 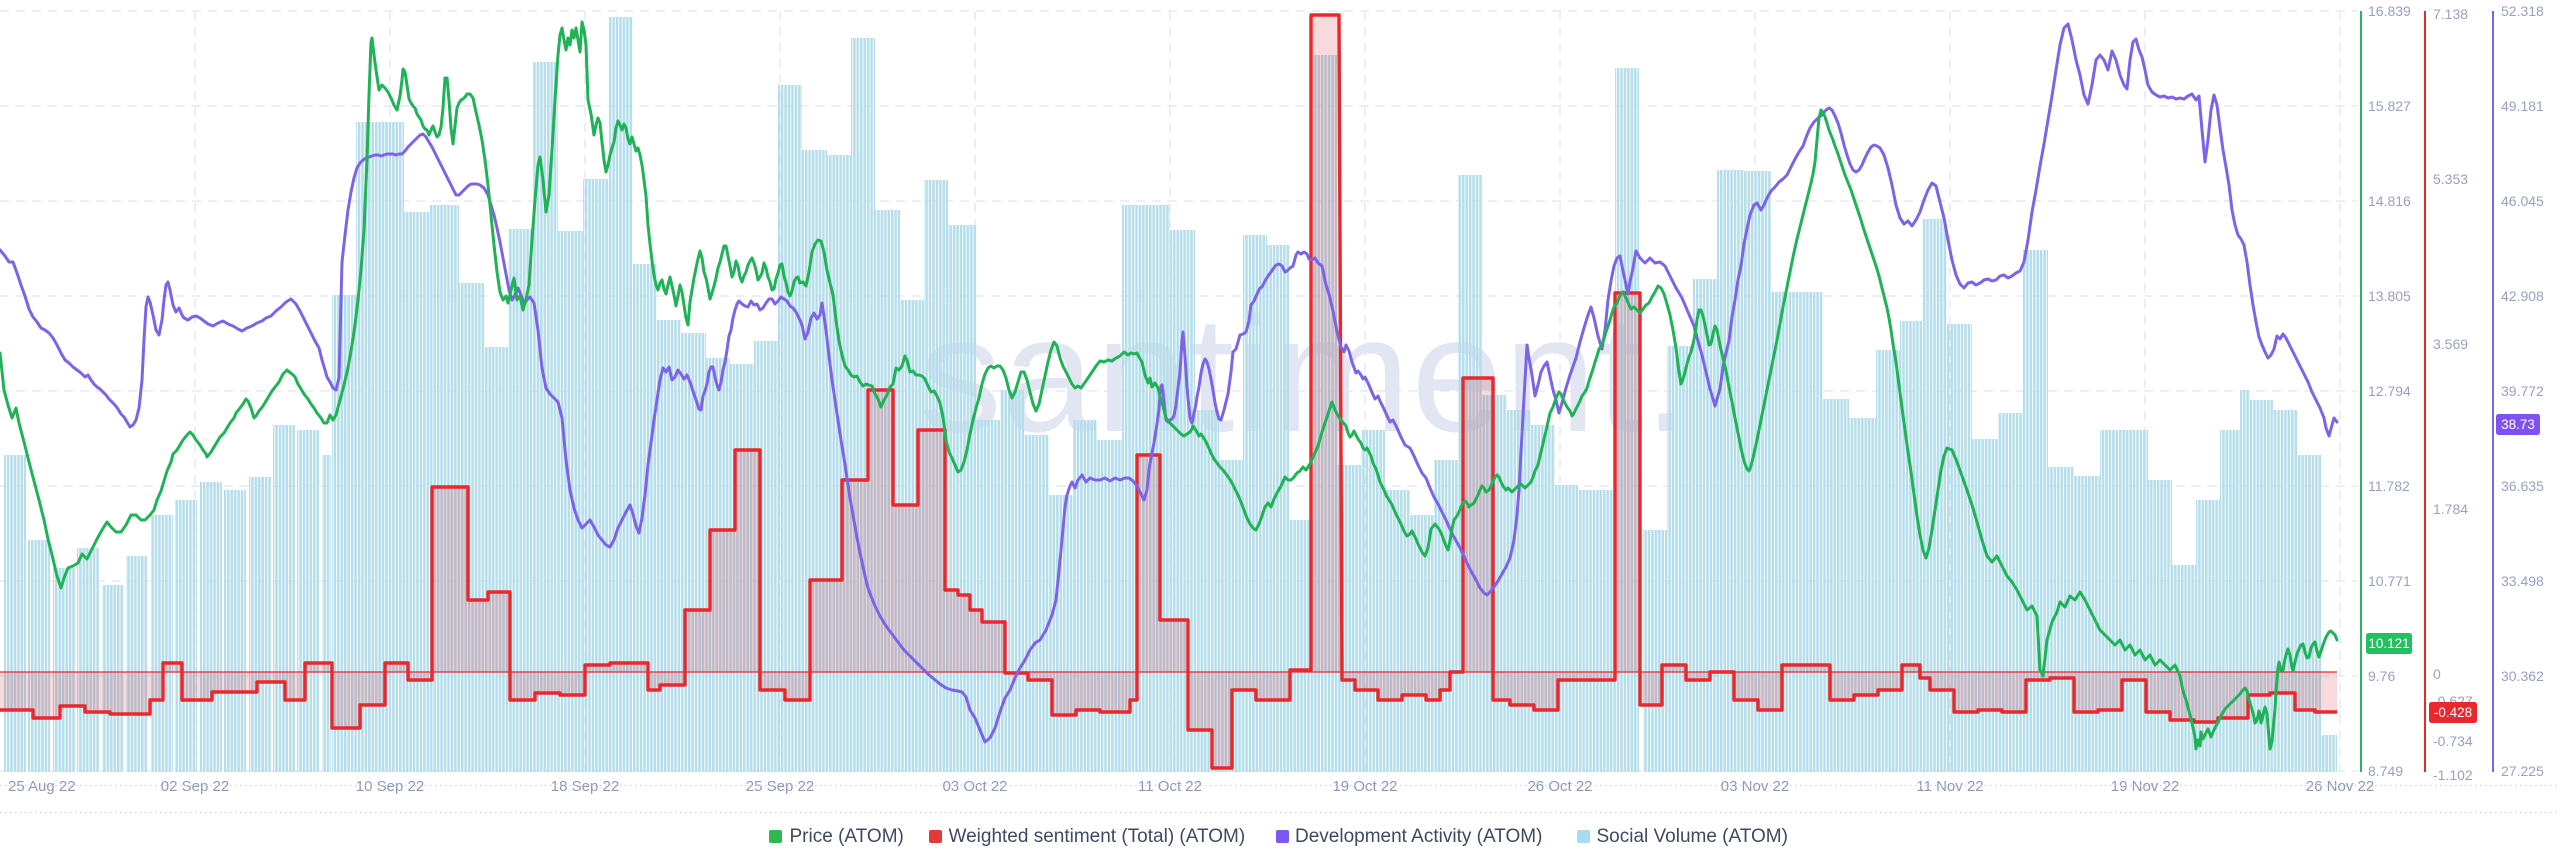 What do you see at coordinates (2389, 201) in the screenshot?
I see `svg-text: 14.816` at bounding box center [2389, 201].